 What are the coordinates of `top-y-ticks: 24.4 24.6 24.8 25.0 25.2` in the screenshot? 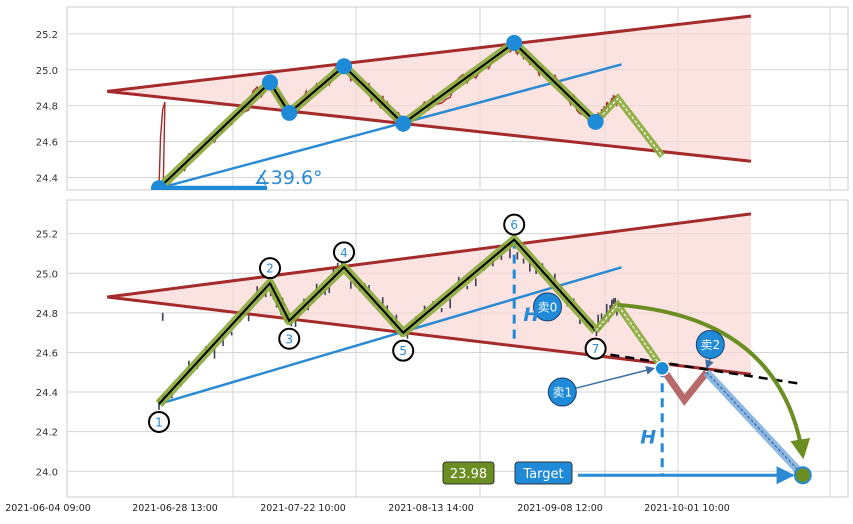 It's located at (47, 107).